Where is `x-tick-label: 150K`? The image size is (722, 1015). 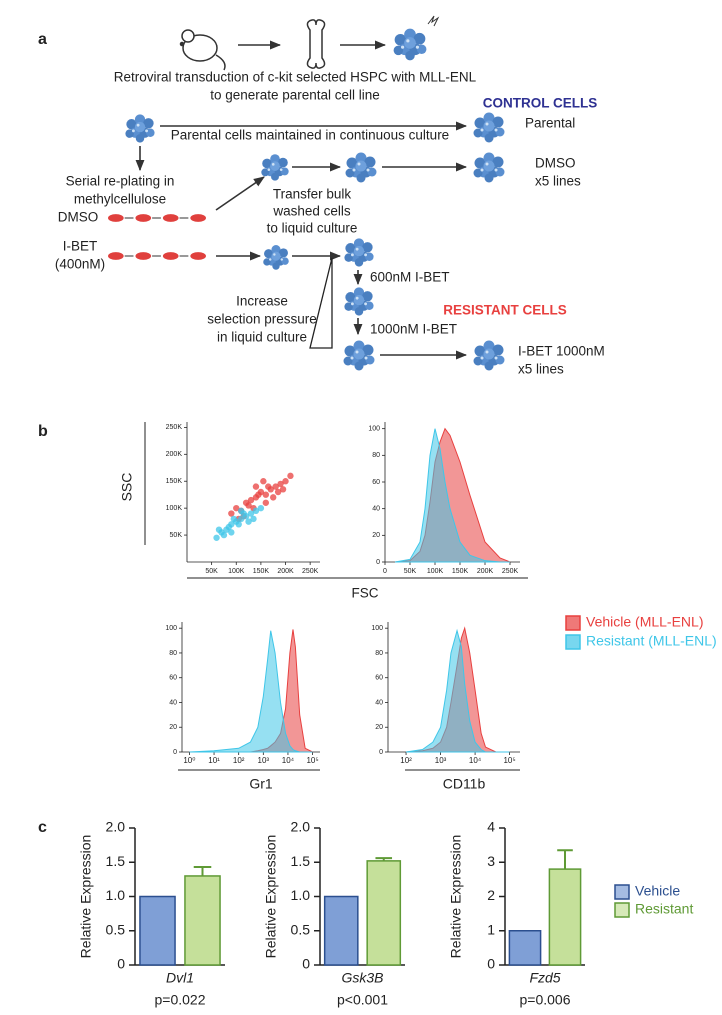 x-tick-label: 150K is located at coordinates (261, 571).